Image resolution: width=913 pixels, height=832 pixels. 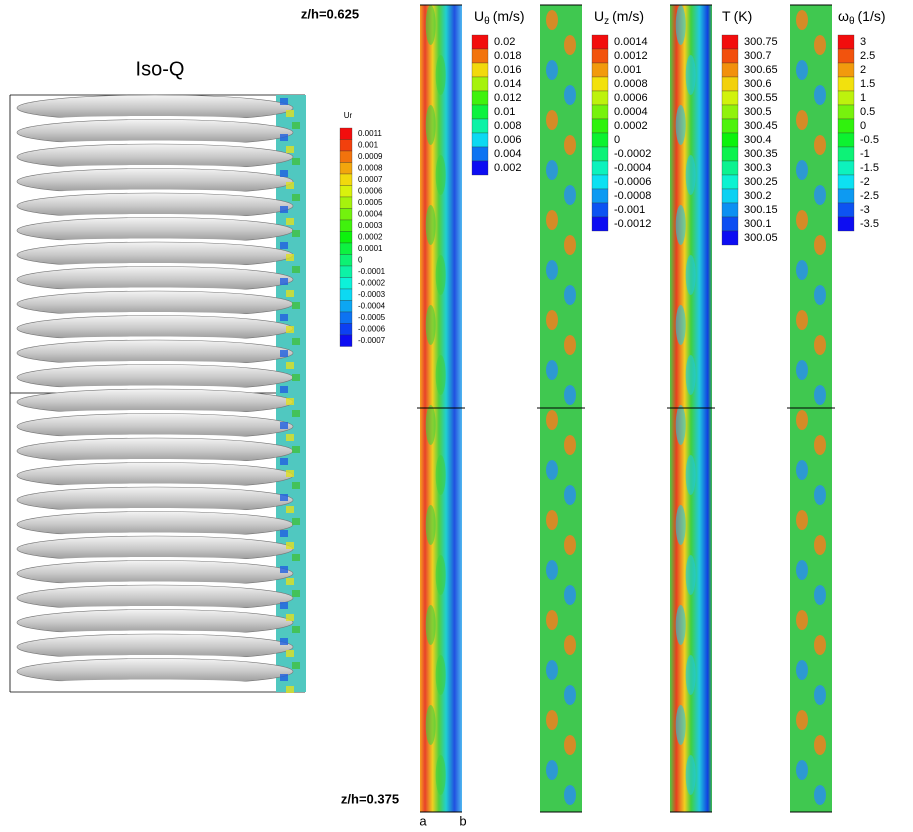 What do you see at coordinates (606, 21) in the screenshot?
I see `title-part: z` at bounding box center [606, 21].